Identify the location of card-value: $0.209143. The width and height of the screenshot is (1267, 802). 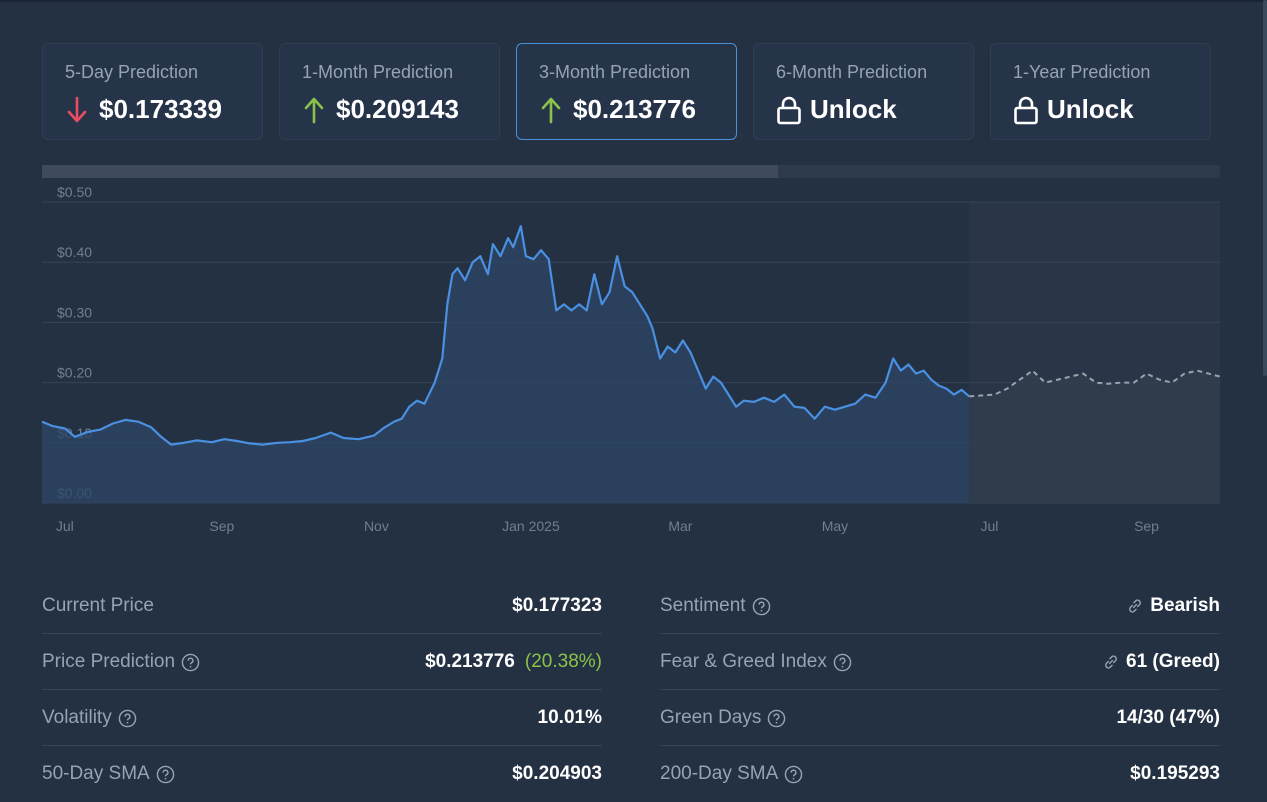
(380, 109).